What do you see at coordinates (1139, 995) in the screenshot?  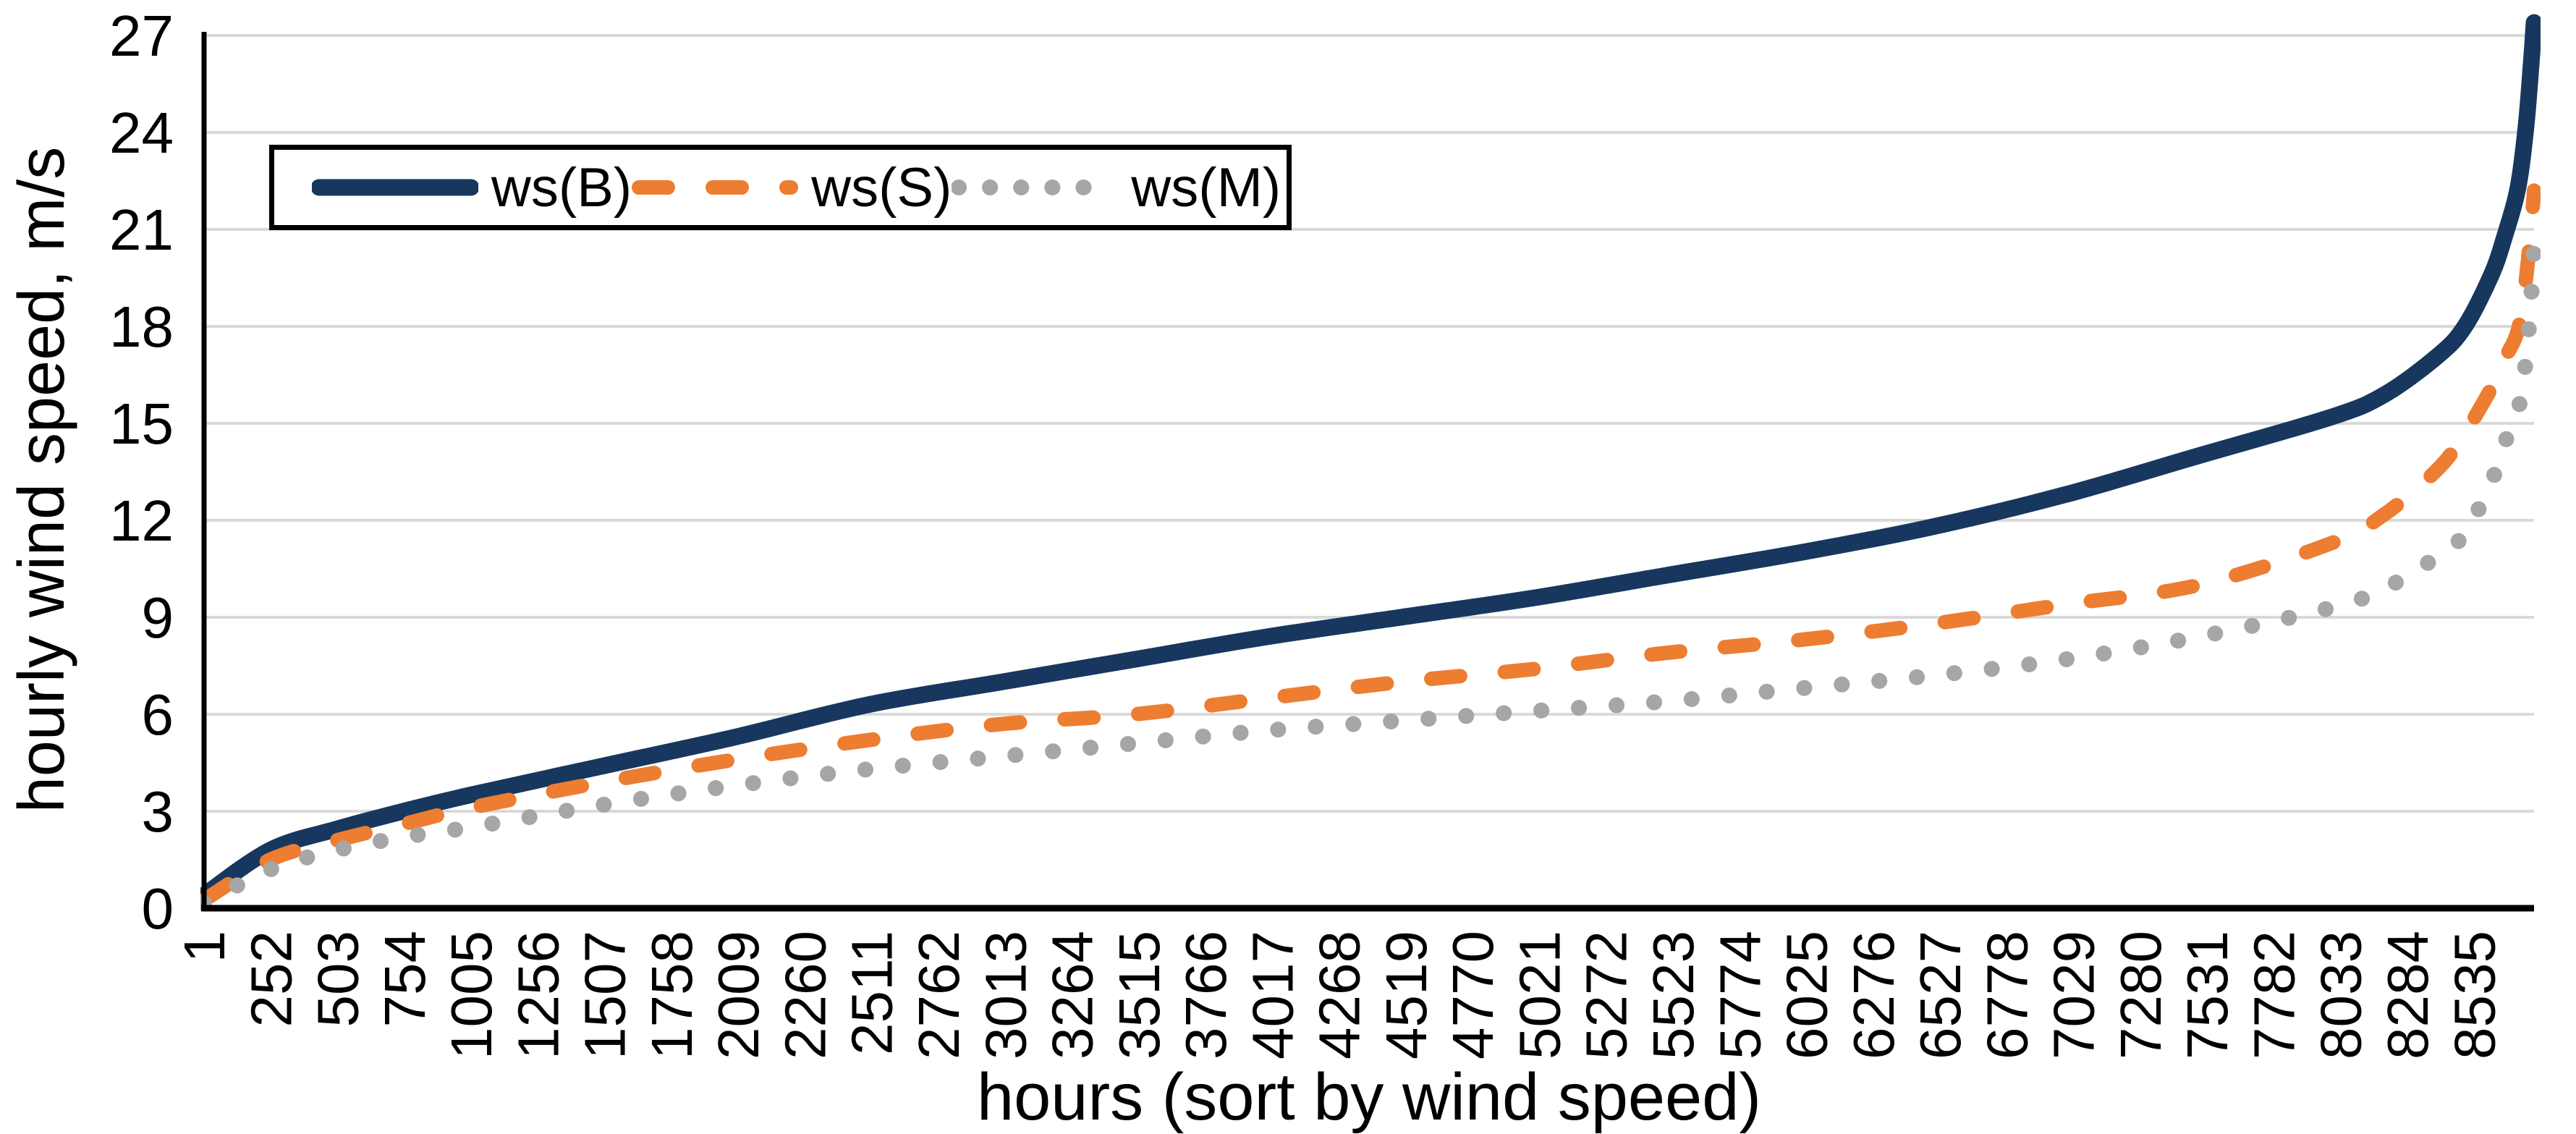 I see `x-tick-label: 3515` at bounding box center [1139, 995].